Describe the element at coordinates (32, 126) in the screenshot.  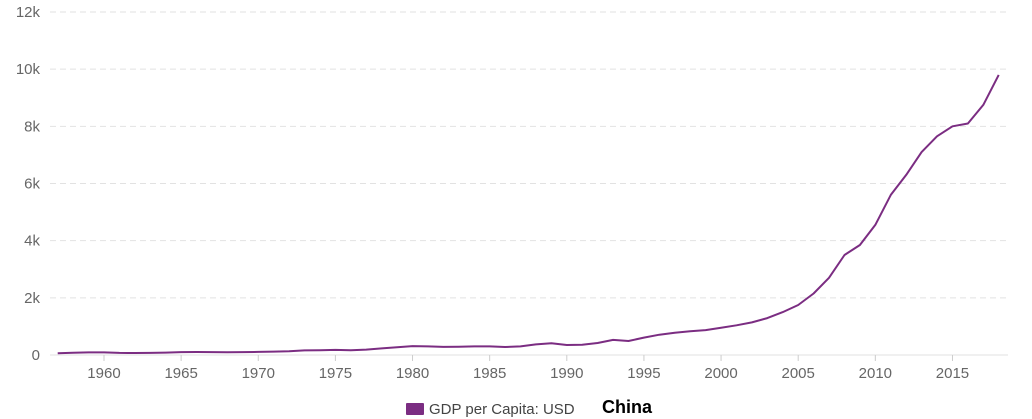
I see `y-tick-label: 8k` at that location.